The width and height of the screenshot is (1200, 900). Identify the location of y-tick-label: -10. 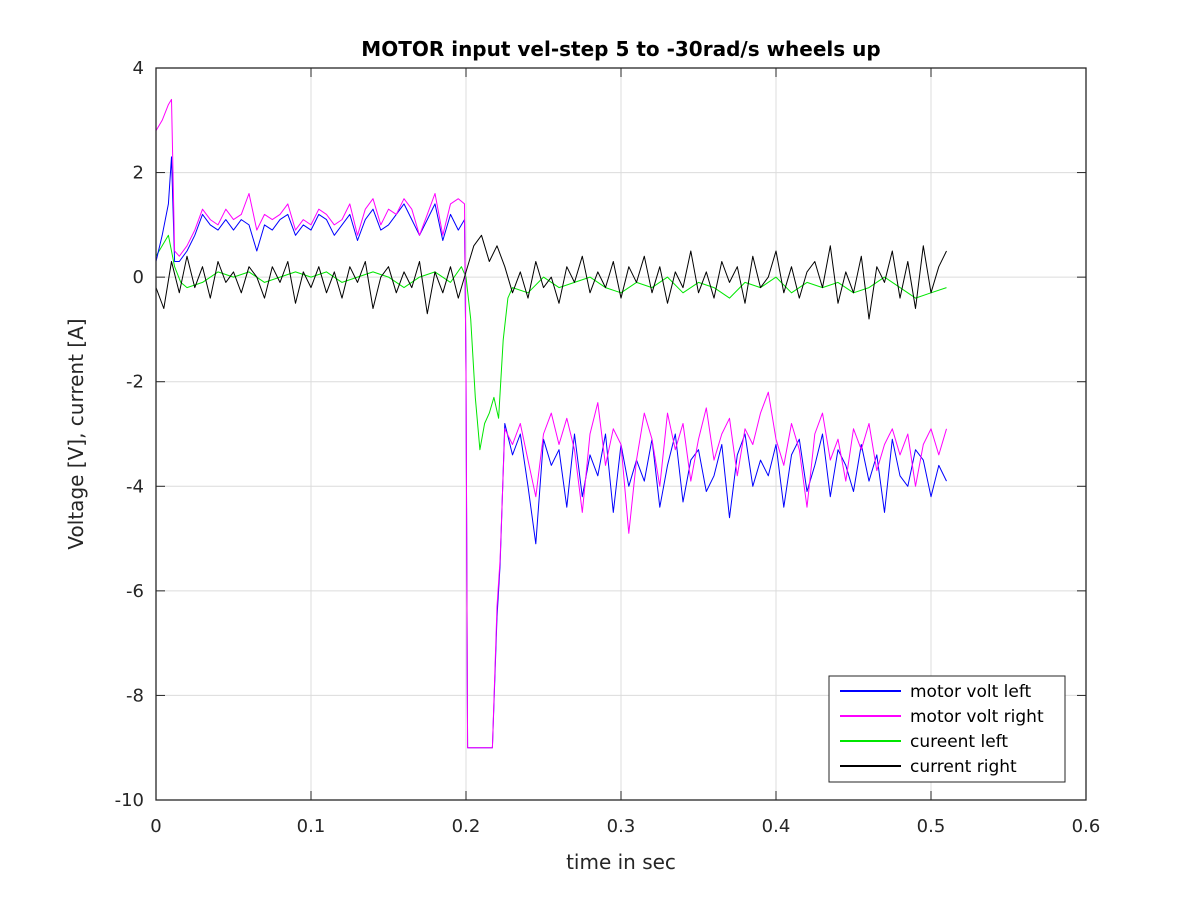
(129, 800).